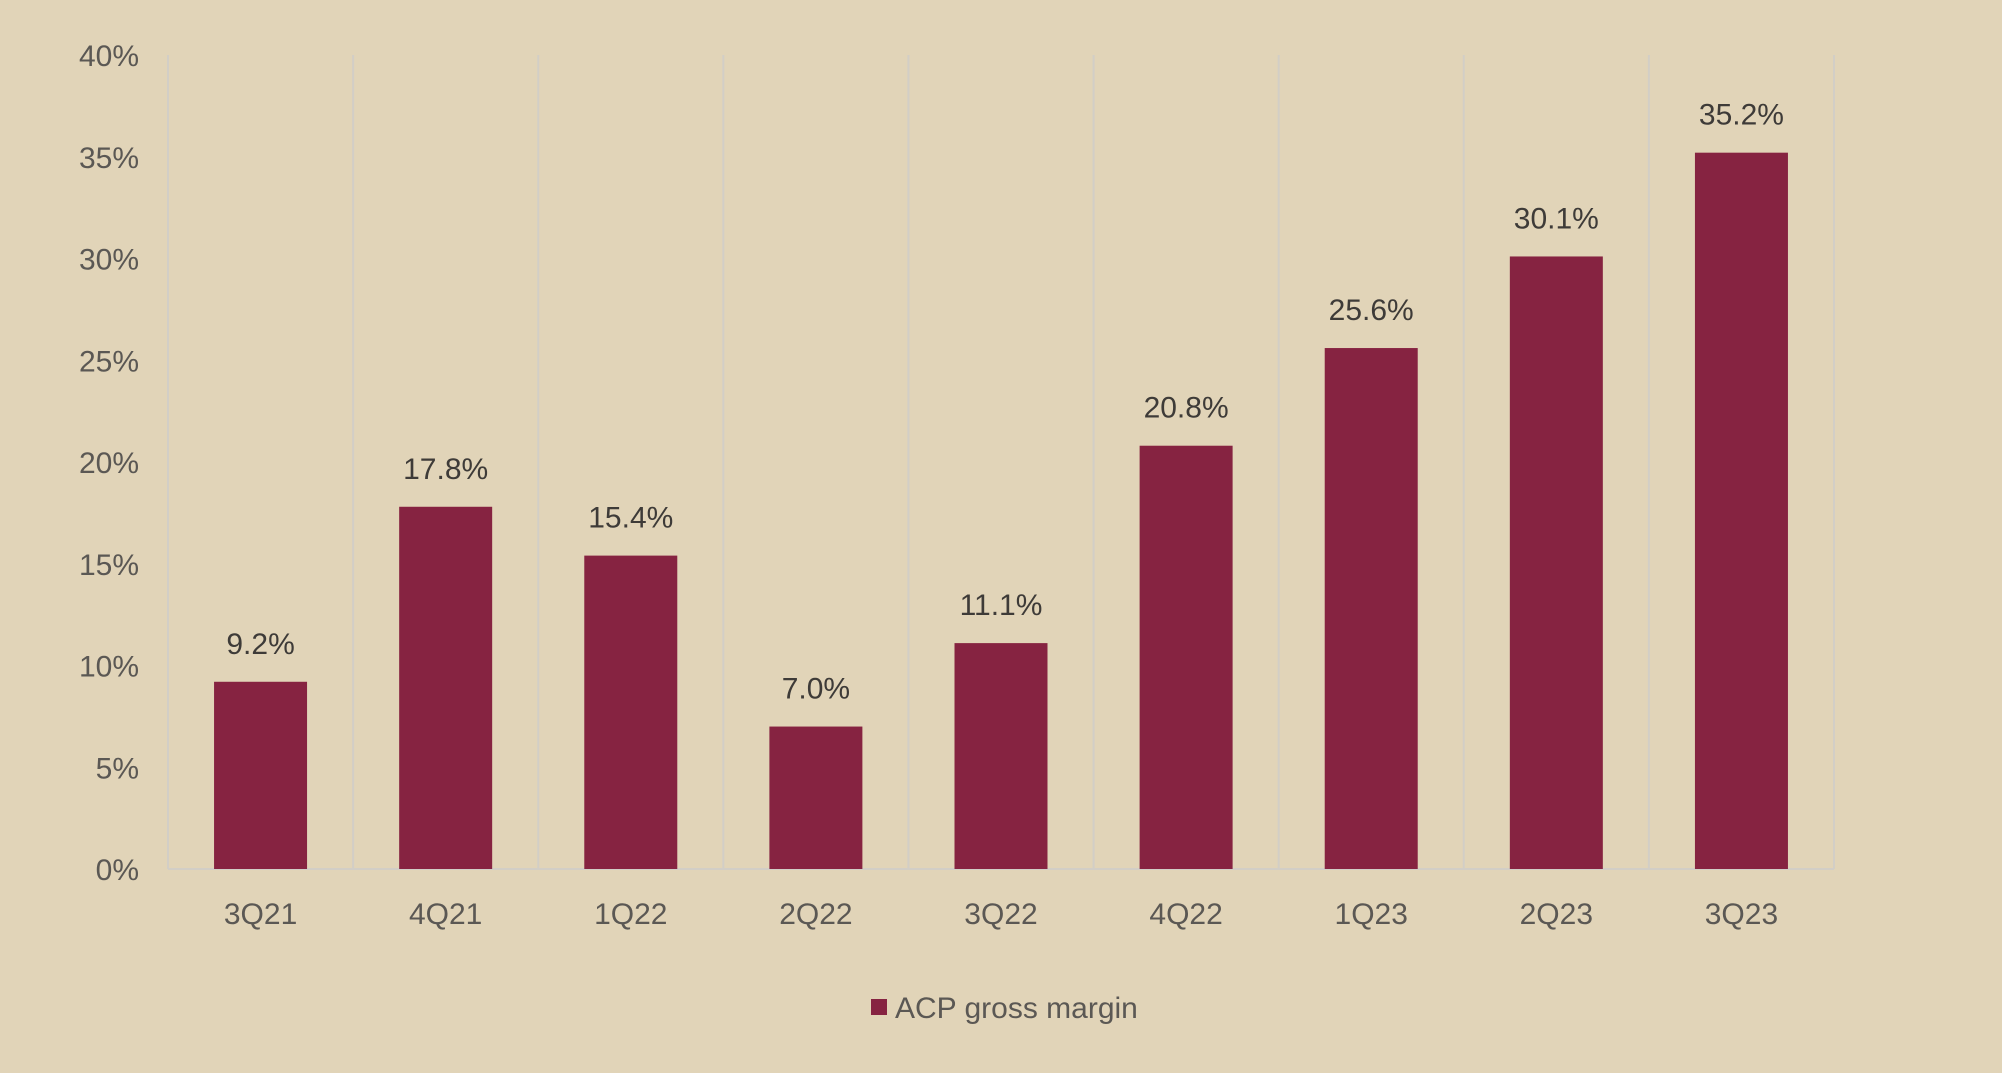 The height and width of the screenshot is (1073, 2002). I want to click on data-label: 20.8%, so click(1186, 408).